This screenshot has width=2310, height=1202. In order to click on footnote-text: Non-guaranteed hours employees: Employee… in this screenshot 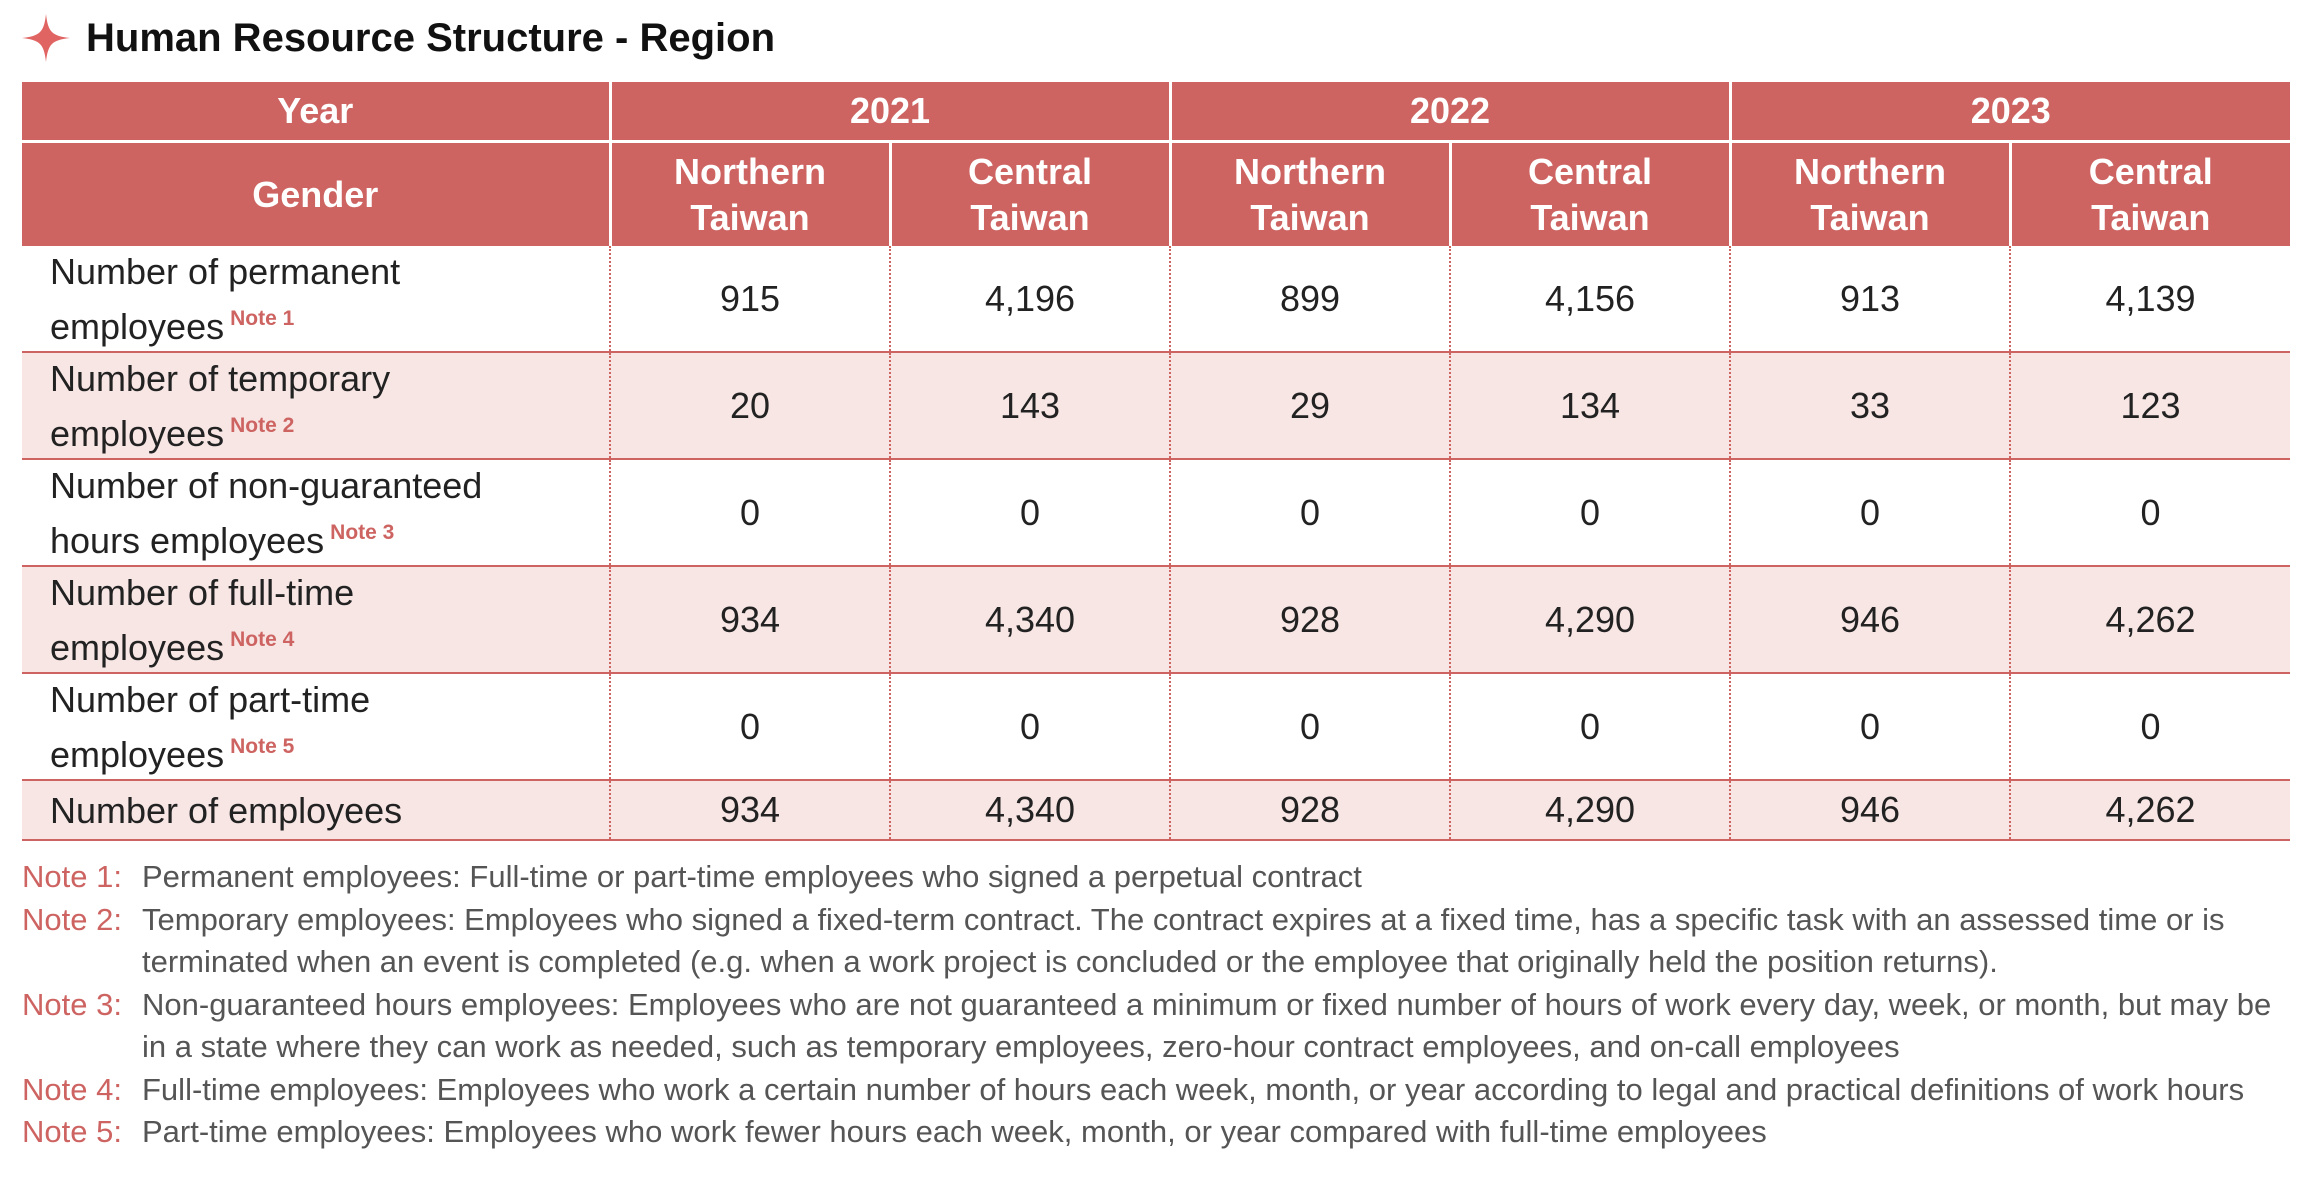, I will do `click(1207, 1025)`.